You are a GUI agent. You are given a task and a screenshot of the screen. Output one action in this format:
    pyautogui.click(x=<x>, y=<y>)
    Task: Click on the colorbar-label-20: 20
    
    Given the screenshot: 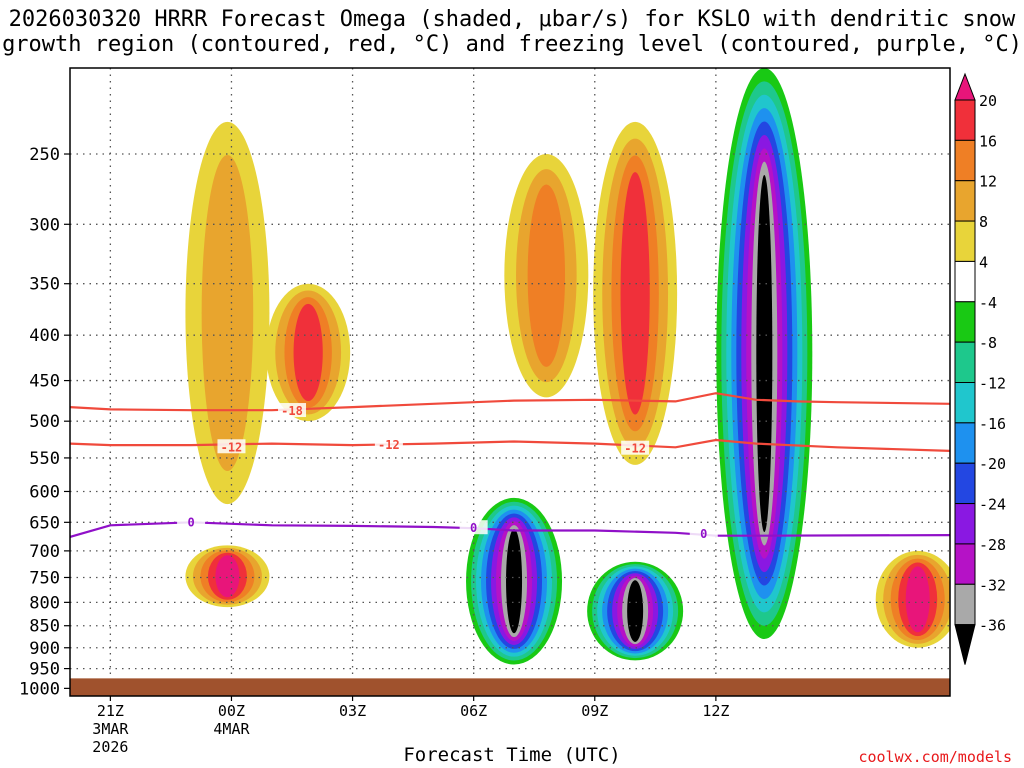 What is the action you would take?
    pyautogui.click(x=988, y=101)
    